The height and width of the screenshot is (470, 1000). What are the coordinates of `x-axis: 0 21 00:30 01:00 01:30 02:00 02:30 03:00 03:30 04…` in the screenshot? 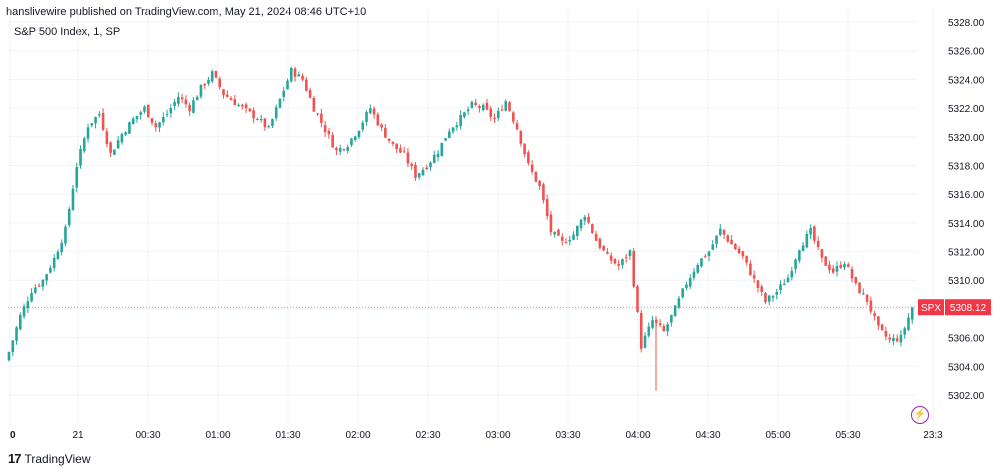 It's located at (476, 435).